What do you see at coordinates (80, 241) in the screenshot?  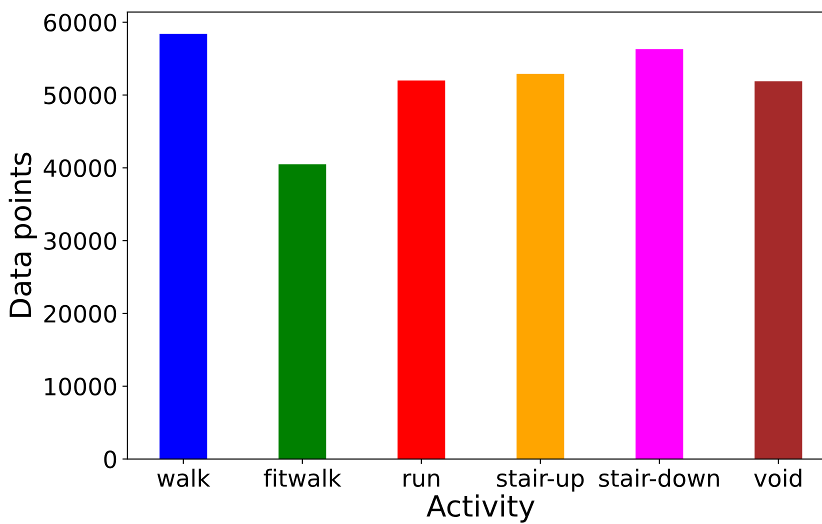 I see `y-tick-label: 30000` at bounding box center [80, 241].